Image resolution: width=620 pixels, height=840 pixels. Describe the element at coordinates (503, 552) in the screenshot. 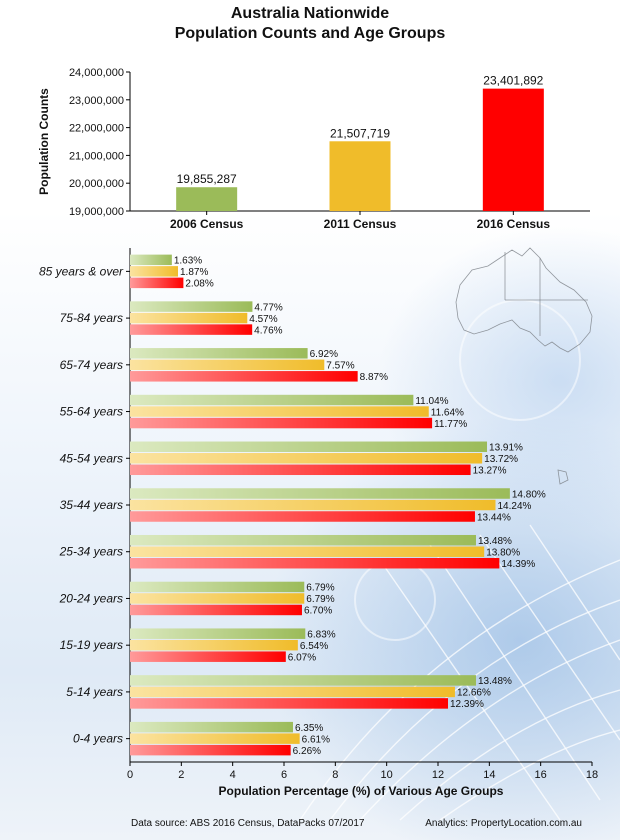

I see `age-bar-value-label: 13.80%` at that location.